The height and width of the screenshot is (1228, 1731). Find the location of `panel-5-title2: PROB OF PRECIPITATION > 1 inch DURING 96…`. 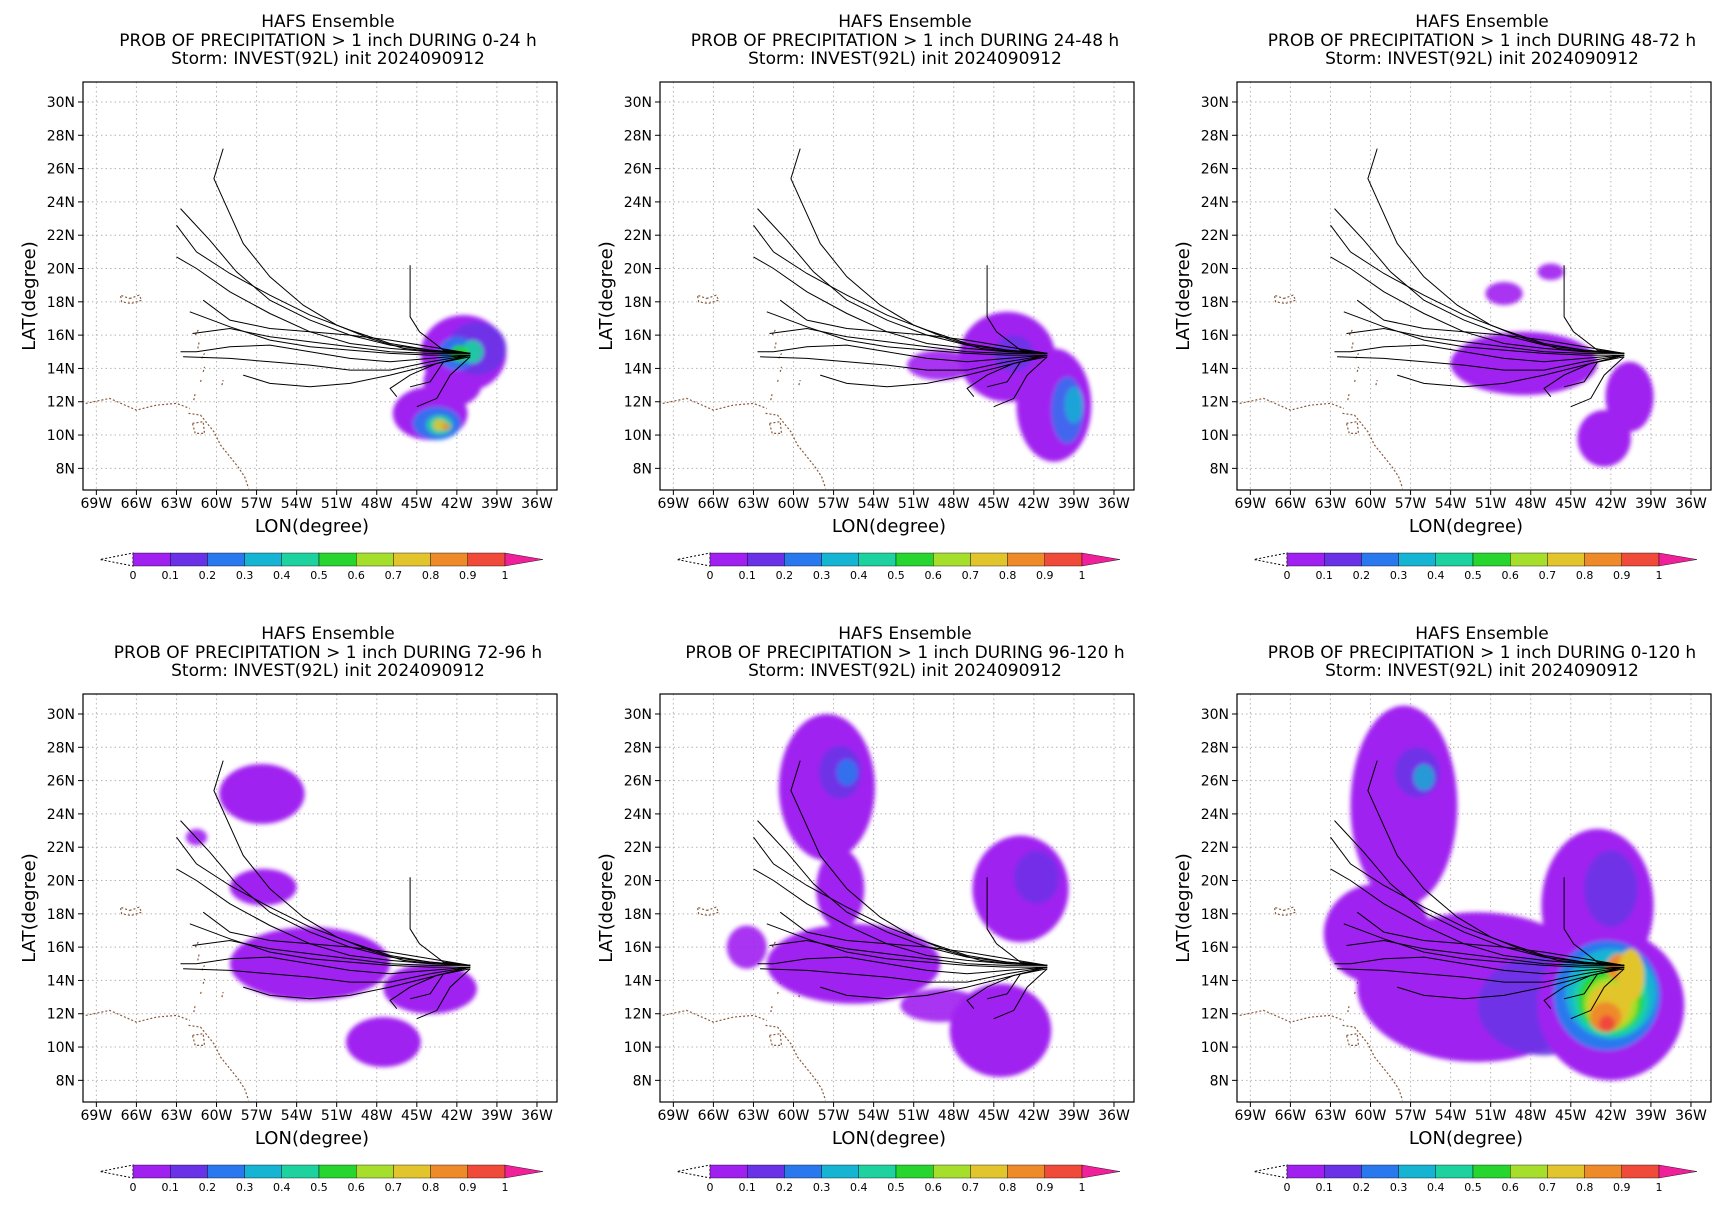

panel-5-title2: PROB OF PRECIPITATION > 1 inch DURING 96… is located at coordinates (904, 653).